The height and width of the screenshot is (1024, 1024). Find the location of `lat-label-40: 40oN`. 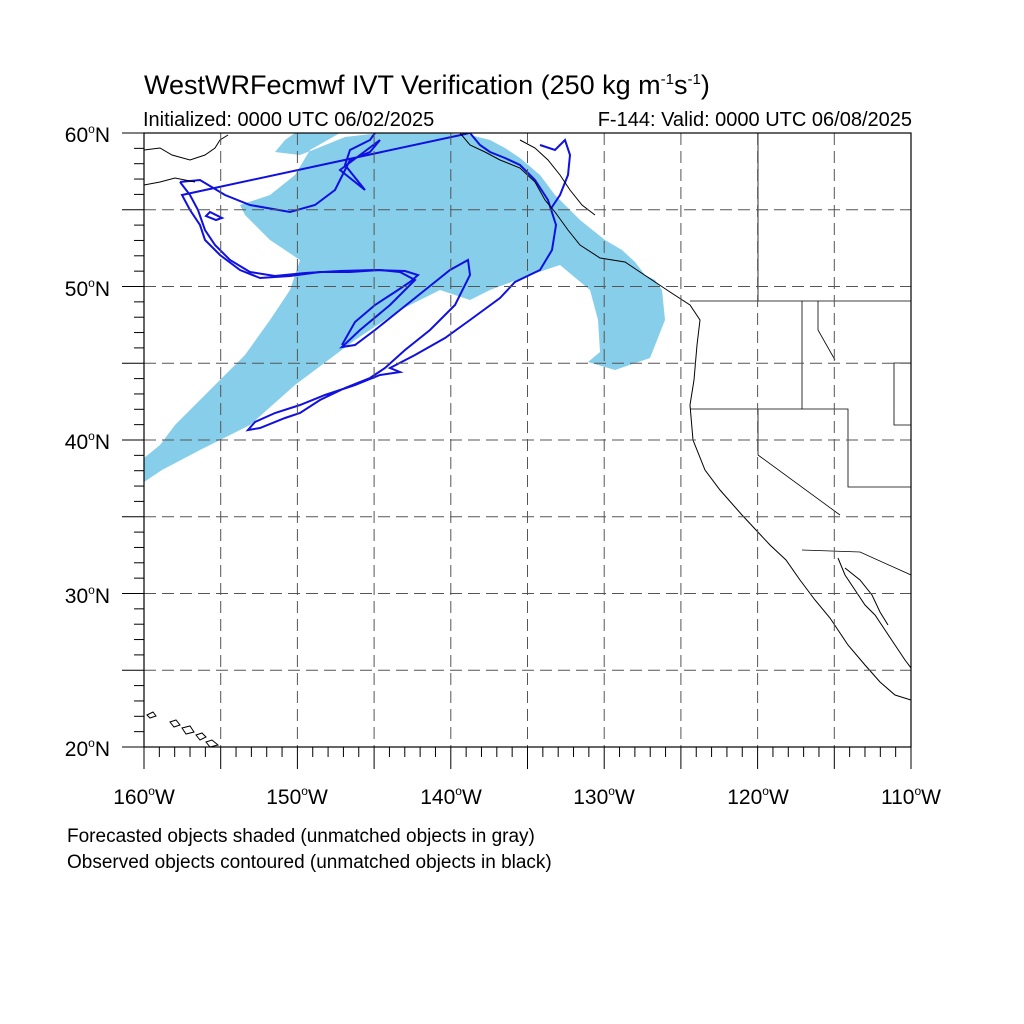

lat-label-40: 40oN is located at coordinates (87, 441).